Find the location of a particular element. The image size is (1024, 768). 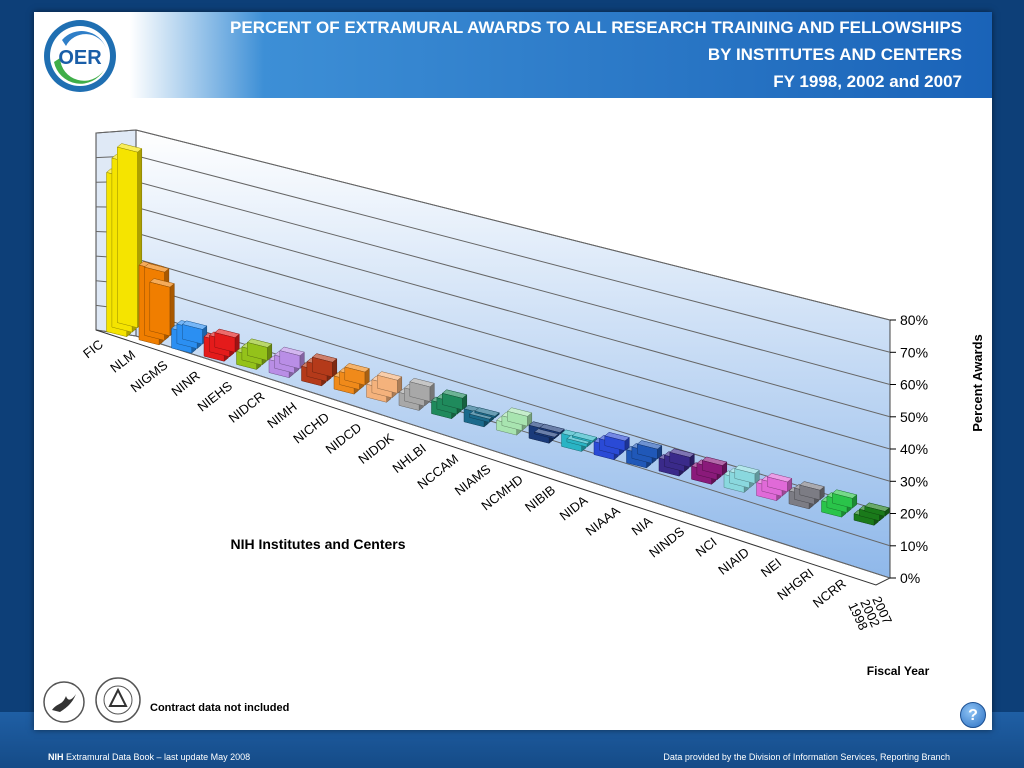

bar-nei-1998 is located at coordinates (812, 491).